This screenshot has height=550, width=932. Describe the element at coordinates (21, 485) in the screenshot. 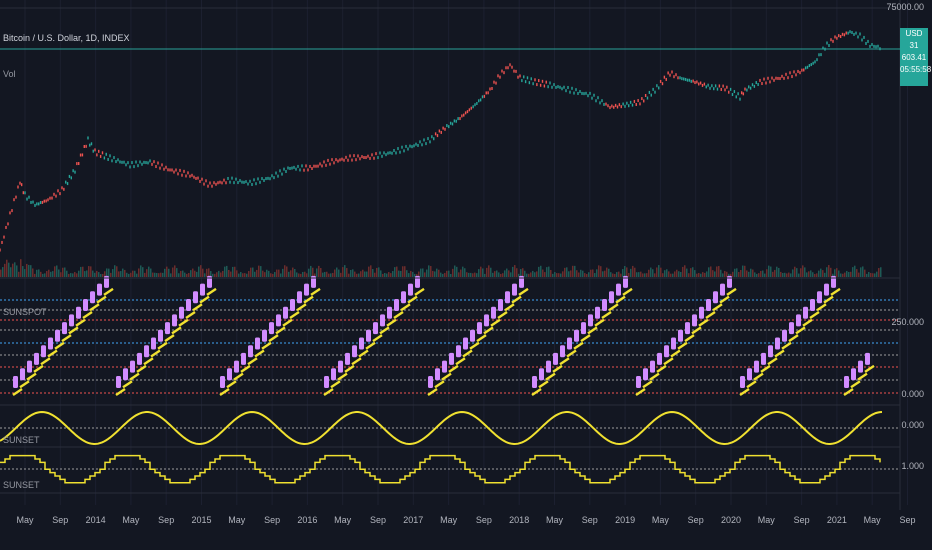

I see `indicator-3-legend: SUNSET` at that location.